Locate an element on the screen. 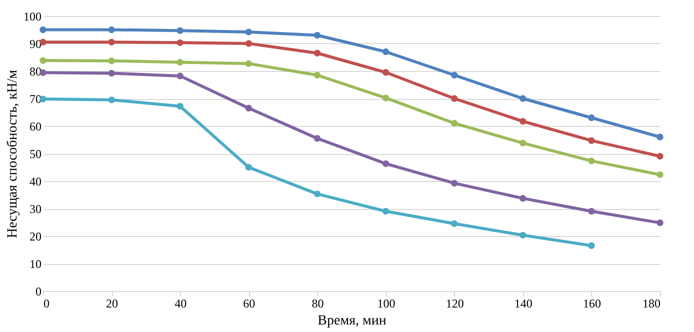 The width and height of the screenshot is (694, 332). x-tick-label: 80 is located at coordinates (318, 303).